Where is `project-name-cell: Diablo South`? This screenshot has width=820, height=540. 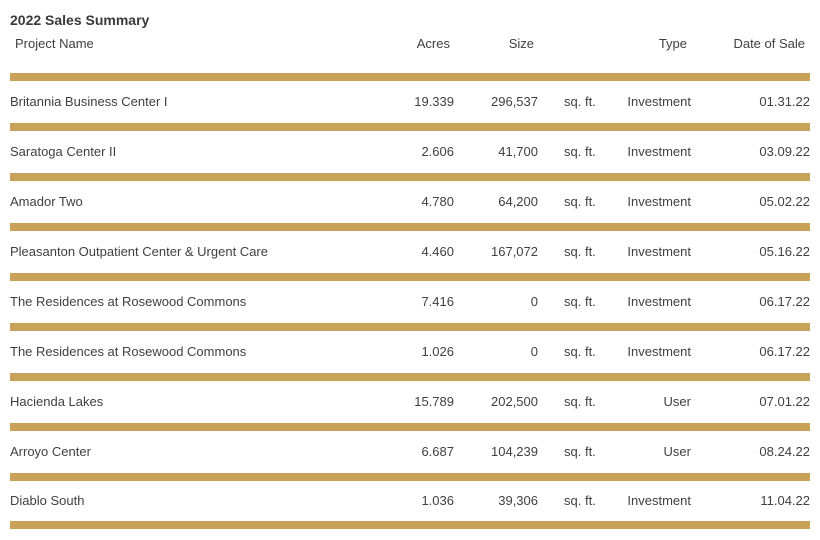
project-name-cell: Diablo South is located at coordinates (47, 500).